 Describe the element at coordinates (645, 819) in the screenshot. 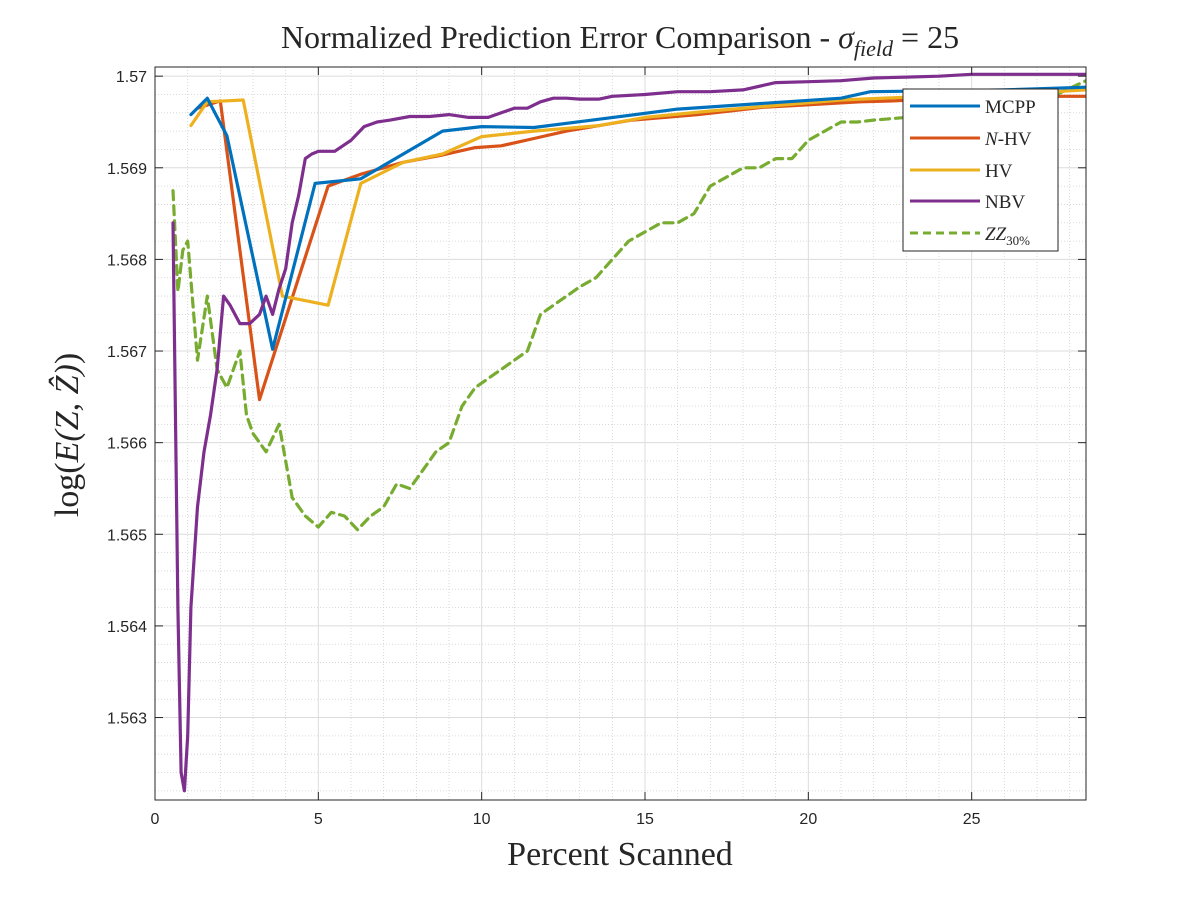

I see `x-tick-label: 15` at that location.